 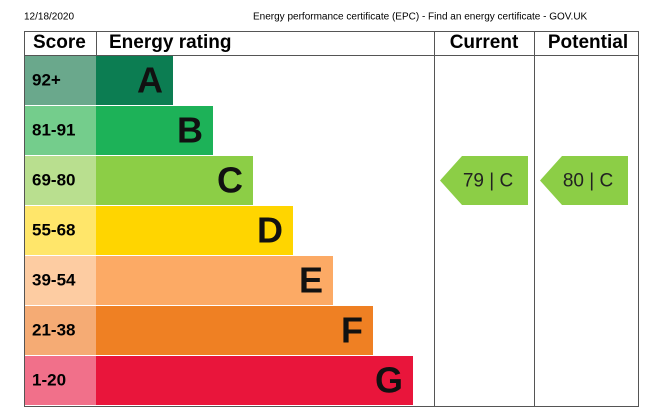 I want to click on score-range: 55-68, so click(x=53, y=229).